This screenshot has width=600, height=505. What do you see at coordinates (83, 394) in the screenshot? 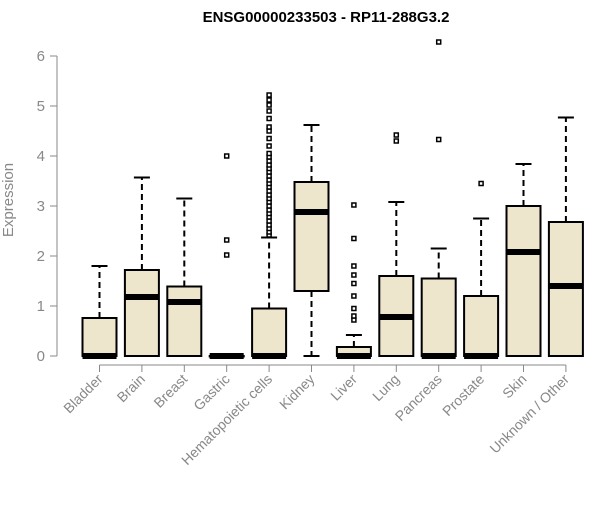
I see `x-tick-label: Bladder` at bounding box center [83, 394].